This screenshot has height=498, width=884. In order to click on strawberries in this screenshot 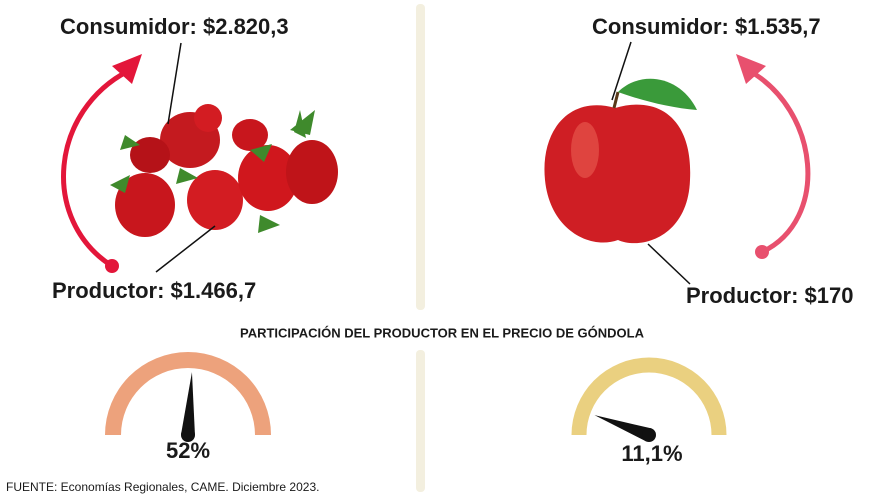, I will do `click(224, 170)`.